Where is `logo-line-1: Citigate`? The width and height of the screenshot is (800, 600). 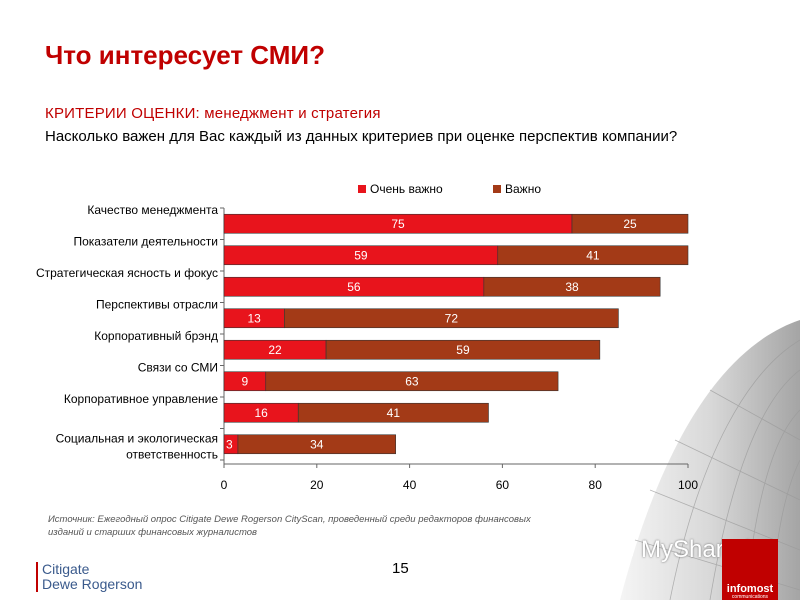
logo-line-1: Citigate is located at coordinates (66, 569).